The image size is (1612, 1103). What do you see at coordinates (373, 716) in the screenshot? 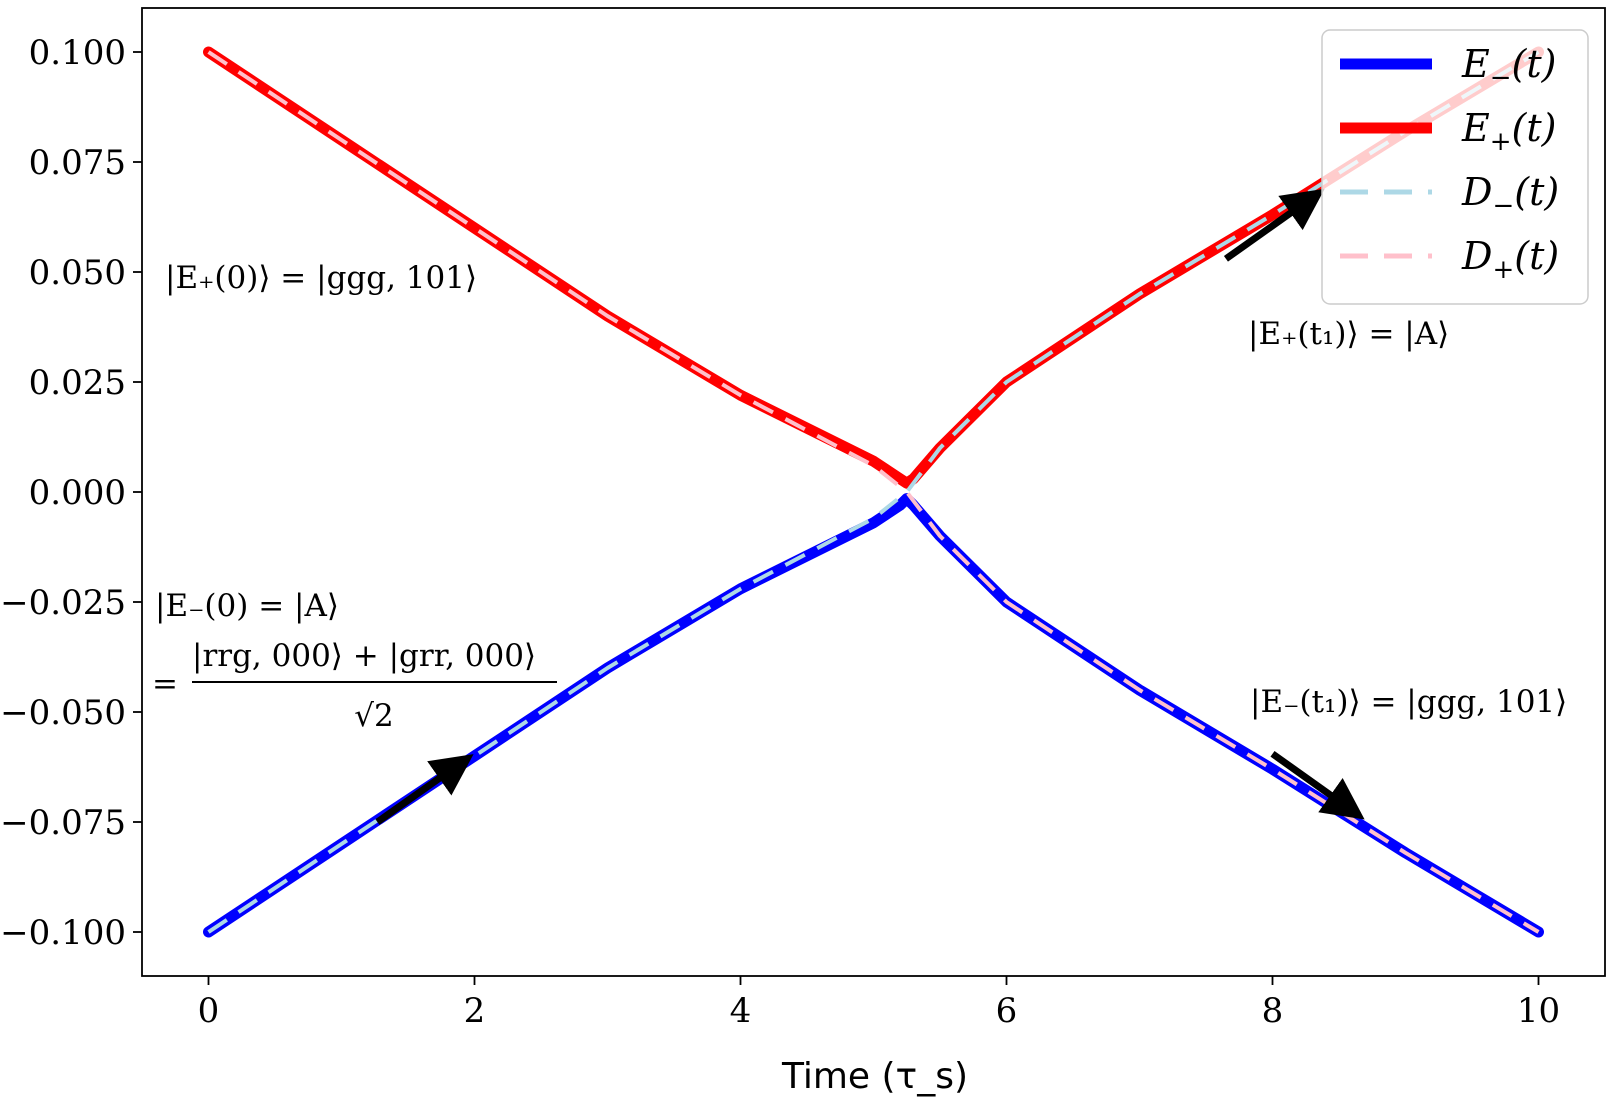
I see `annotation-e-minus-0-denominator: √2` at bounding box center [373, 716].